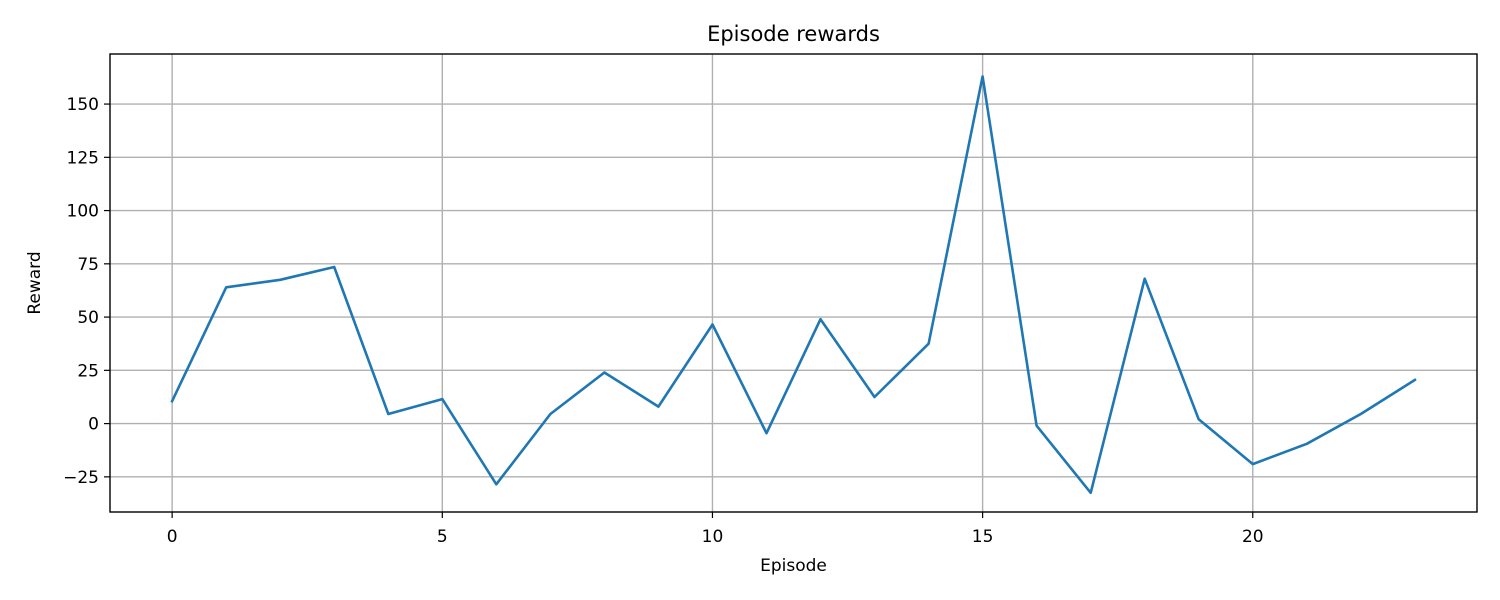 The height and width of the screenshot is (600, 1500). Describe the element at coordinates (793, 34) in the screenshot. I see `chart-title: Episode rewards` at that location.